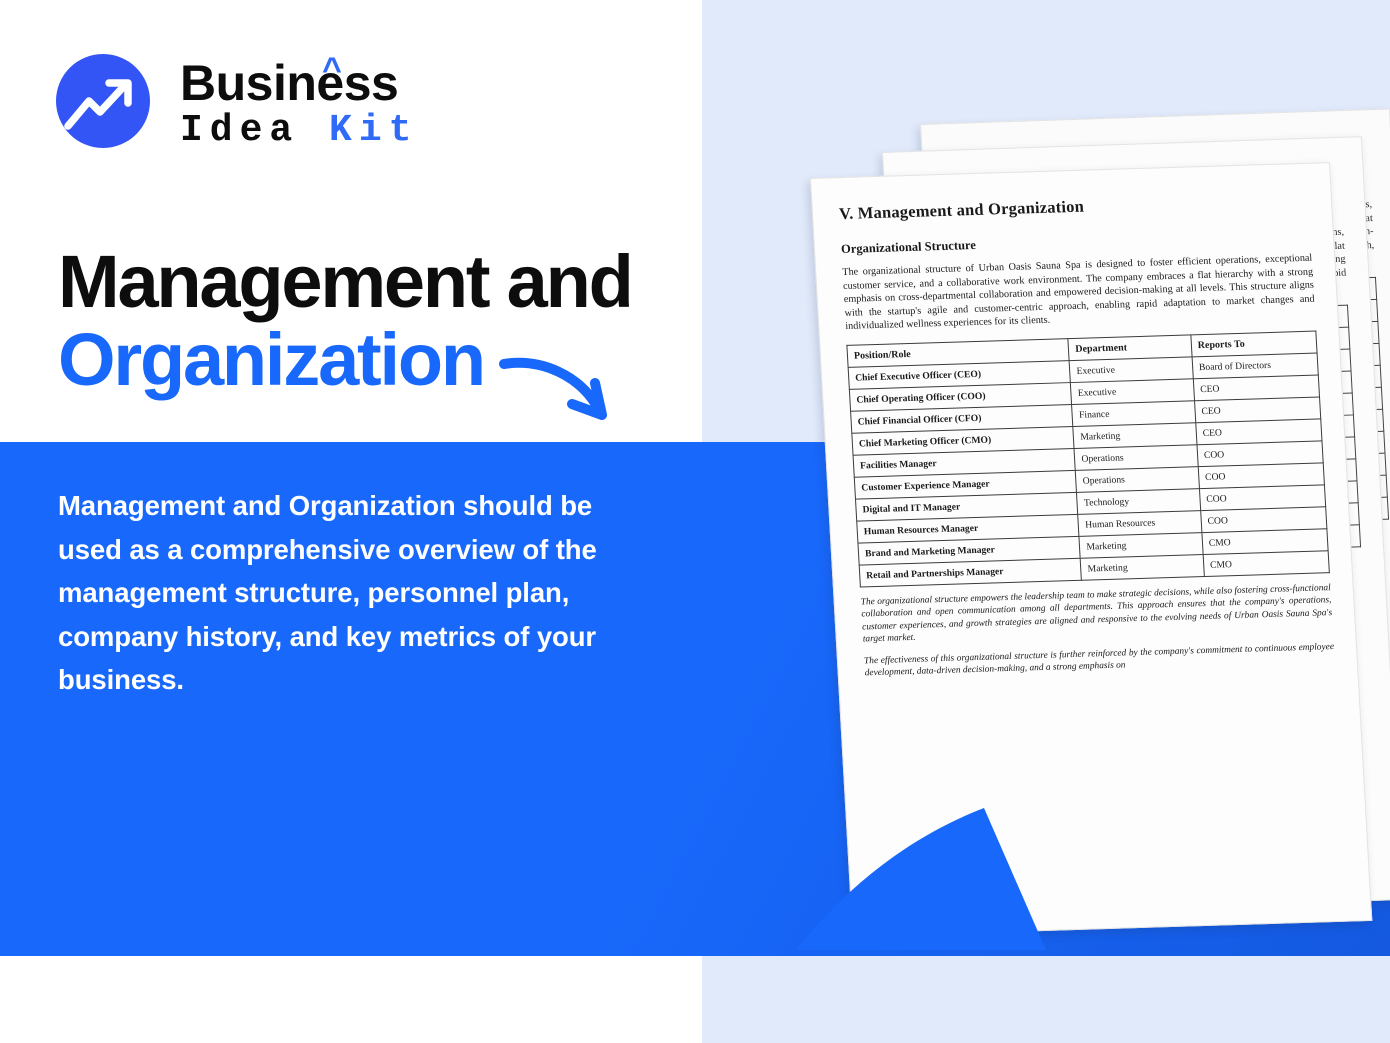 This screenshot has height=1043, width=1390. I want to click on page-title-line1: Management and, so click(346, 281).